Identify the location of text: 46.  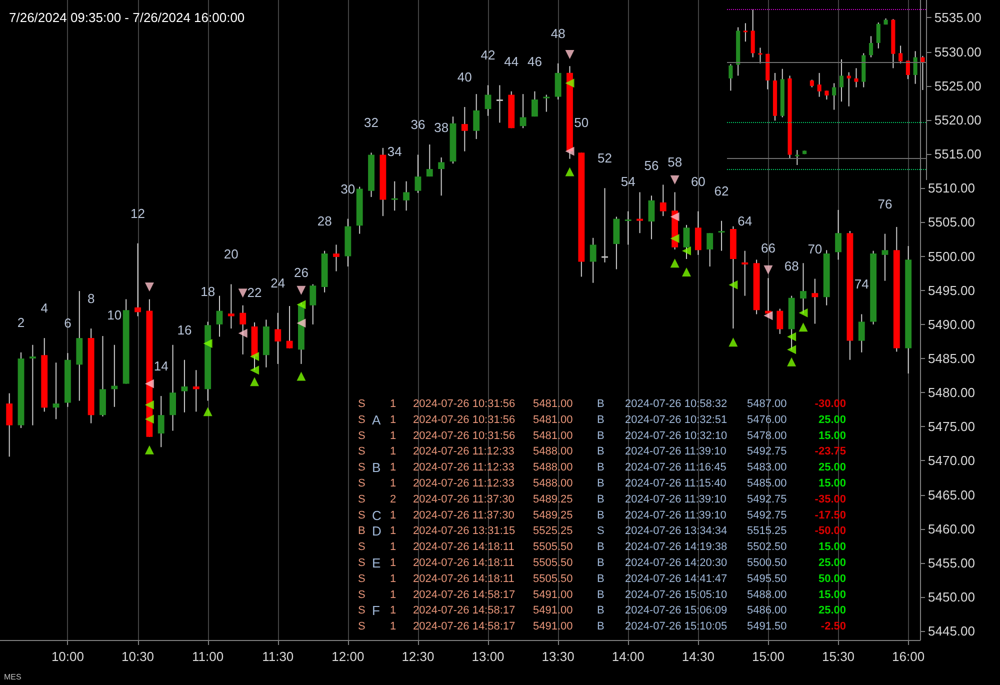
(534, 61).